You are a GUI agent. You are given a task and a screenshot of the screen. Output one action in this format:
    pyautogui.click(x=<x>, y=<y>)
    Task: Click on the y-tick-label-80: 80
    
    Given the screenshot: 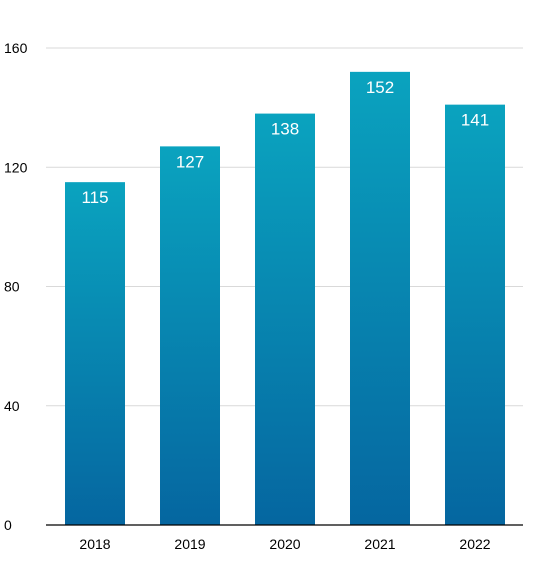 What is the action you would take?
    pyautogui.click(x=12, y=287)
    